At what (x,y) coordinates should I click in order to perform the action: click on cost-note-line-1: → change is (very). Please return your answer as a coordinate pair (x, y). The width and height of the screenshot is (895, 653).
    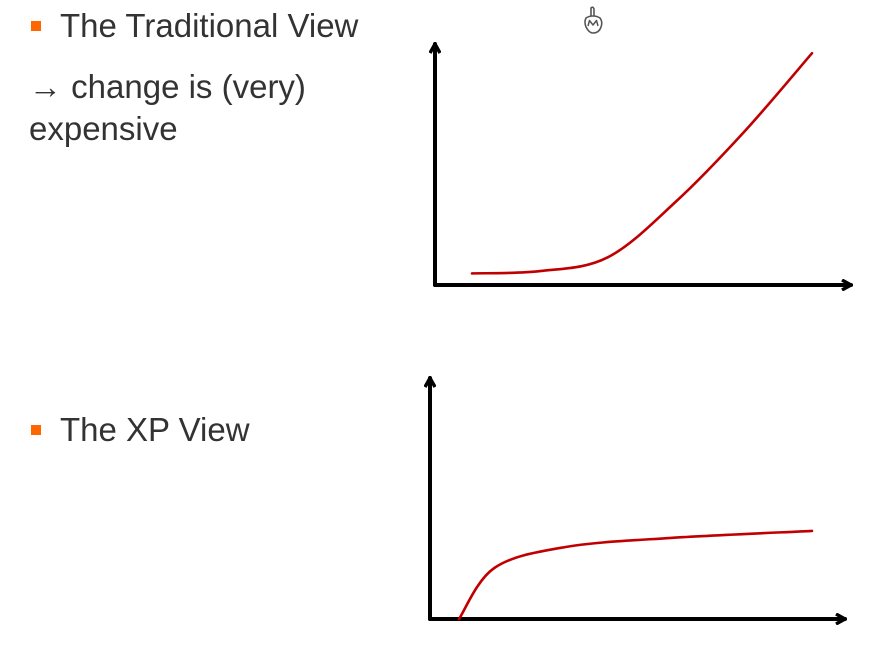
    Looking at the image, I should click on (167, 87).